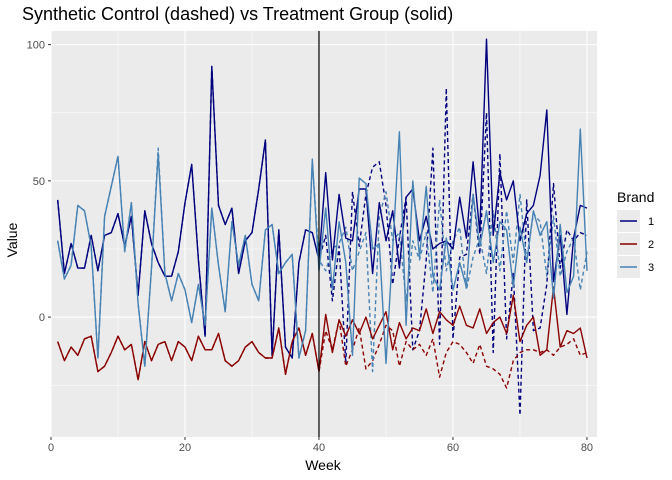  Describe the element at coordinates (635, 197) in the screenshot. I see `legend-title: Brand` at that location.